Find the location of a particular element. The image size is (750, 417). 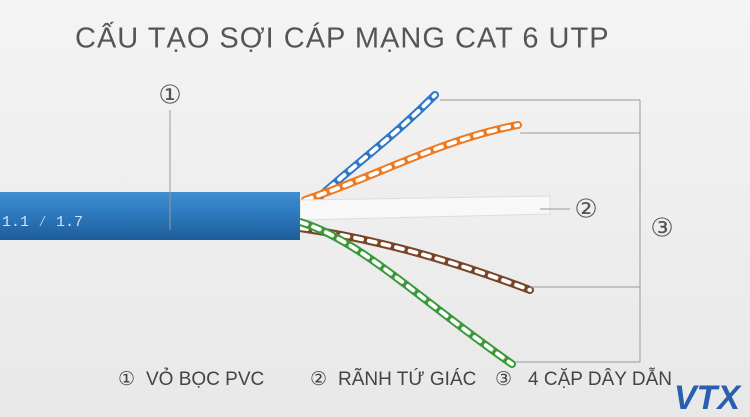

legend-marker: ① is located at coordinates (126, 379).